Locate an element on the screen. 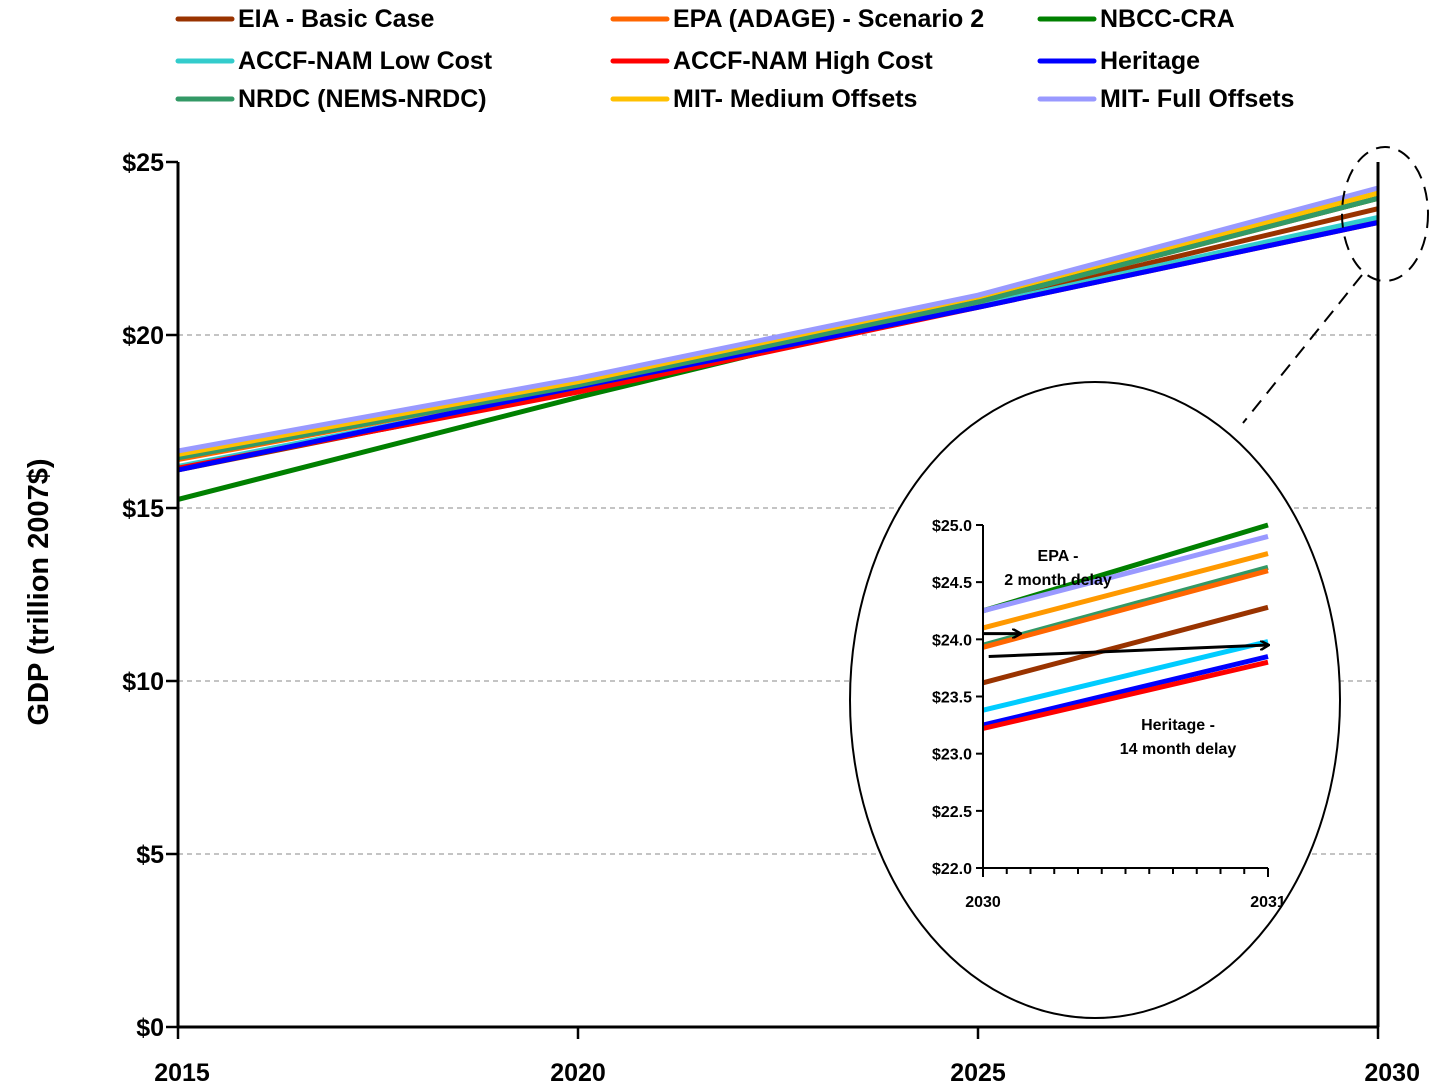 The image size is (1429, 1092). y-tick-label: $15 is located at coordinates (143, 509).